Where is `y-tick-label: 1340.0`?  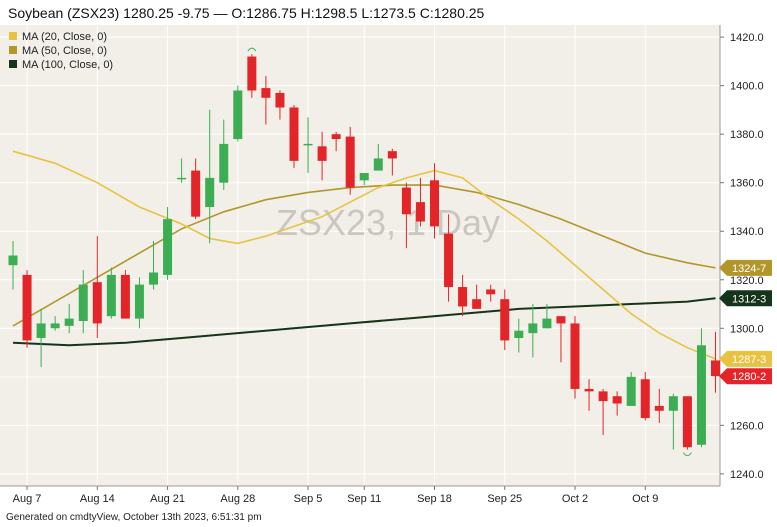 y-tick-label: 1340.0 is located at coordinates (747, 232).